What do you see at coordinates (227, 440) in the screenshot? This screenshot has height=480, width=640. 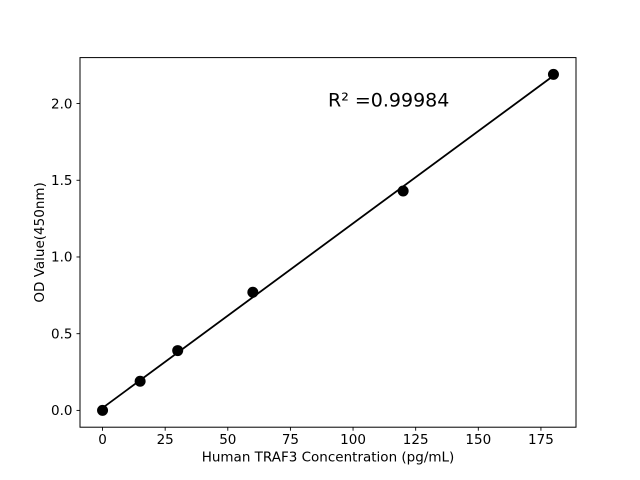 I see `x-tick-label: 50` at bounding box center [227, 440].